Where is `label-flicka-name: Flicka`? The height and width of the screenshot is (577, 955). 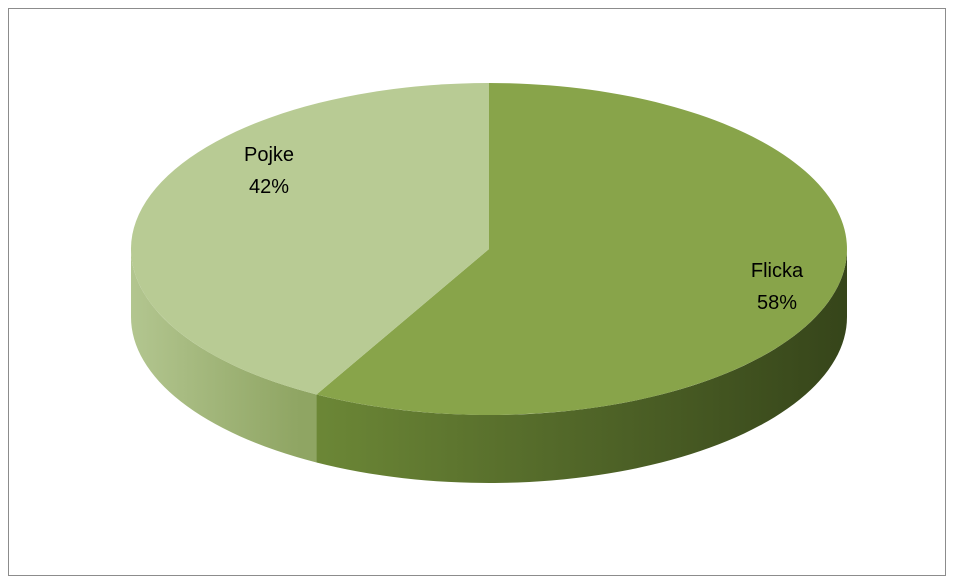
label-flicka-name: Flicka is located at coordinates (777, 271).